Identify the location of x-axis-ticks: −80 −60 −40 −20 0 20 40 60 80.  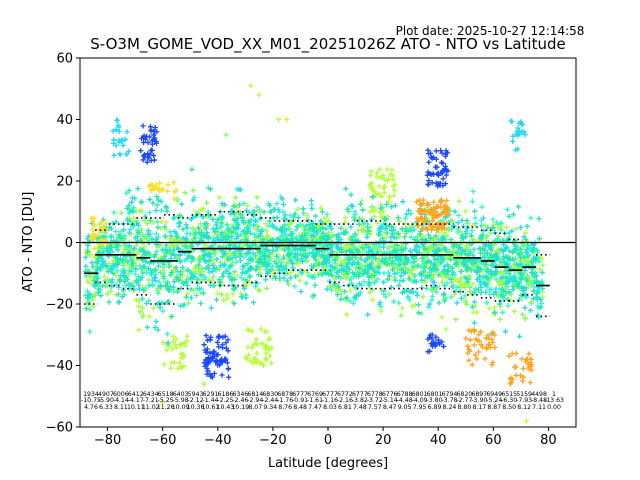
(325, 437).